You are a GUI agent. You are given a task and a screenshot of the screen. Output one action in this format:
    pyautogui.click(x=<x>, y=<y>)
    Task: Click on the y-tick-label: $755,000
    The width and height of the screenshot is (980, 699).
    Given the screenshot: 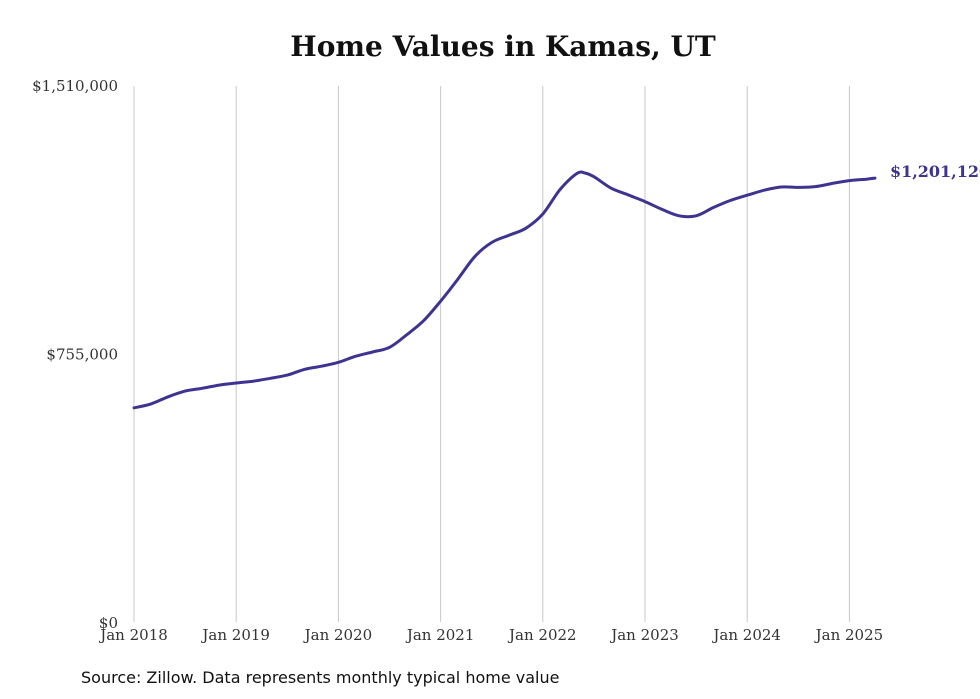 What is the action you would take?
    pyautogui.click(x=82, y=355)
    